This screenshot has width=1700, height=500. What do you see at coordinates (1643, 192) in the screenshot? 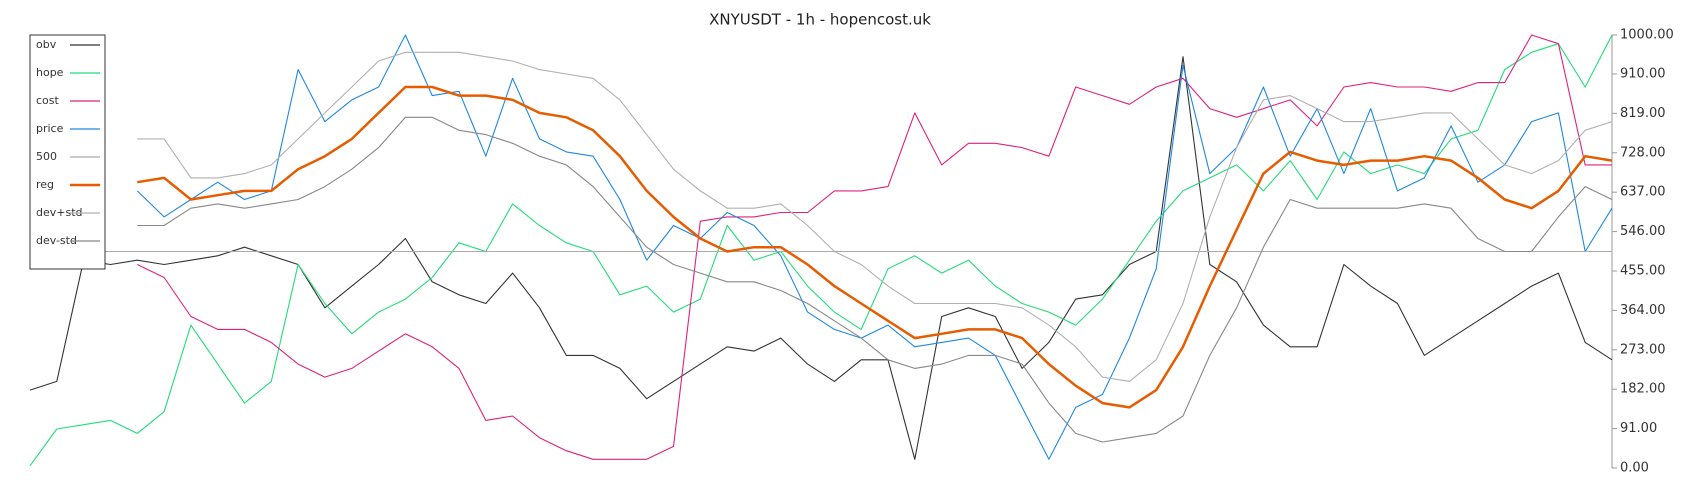
I see `y-tick-label: 637.00` at bounding box center [1643, 192].